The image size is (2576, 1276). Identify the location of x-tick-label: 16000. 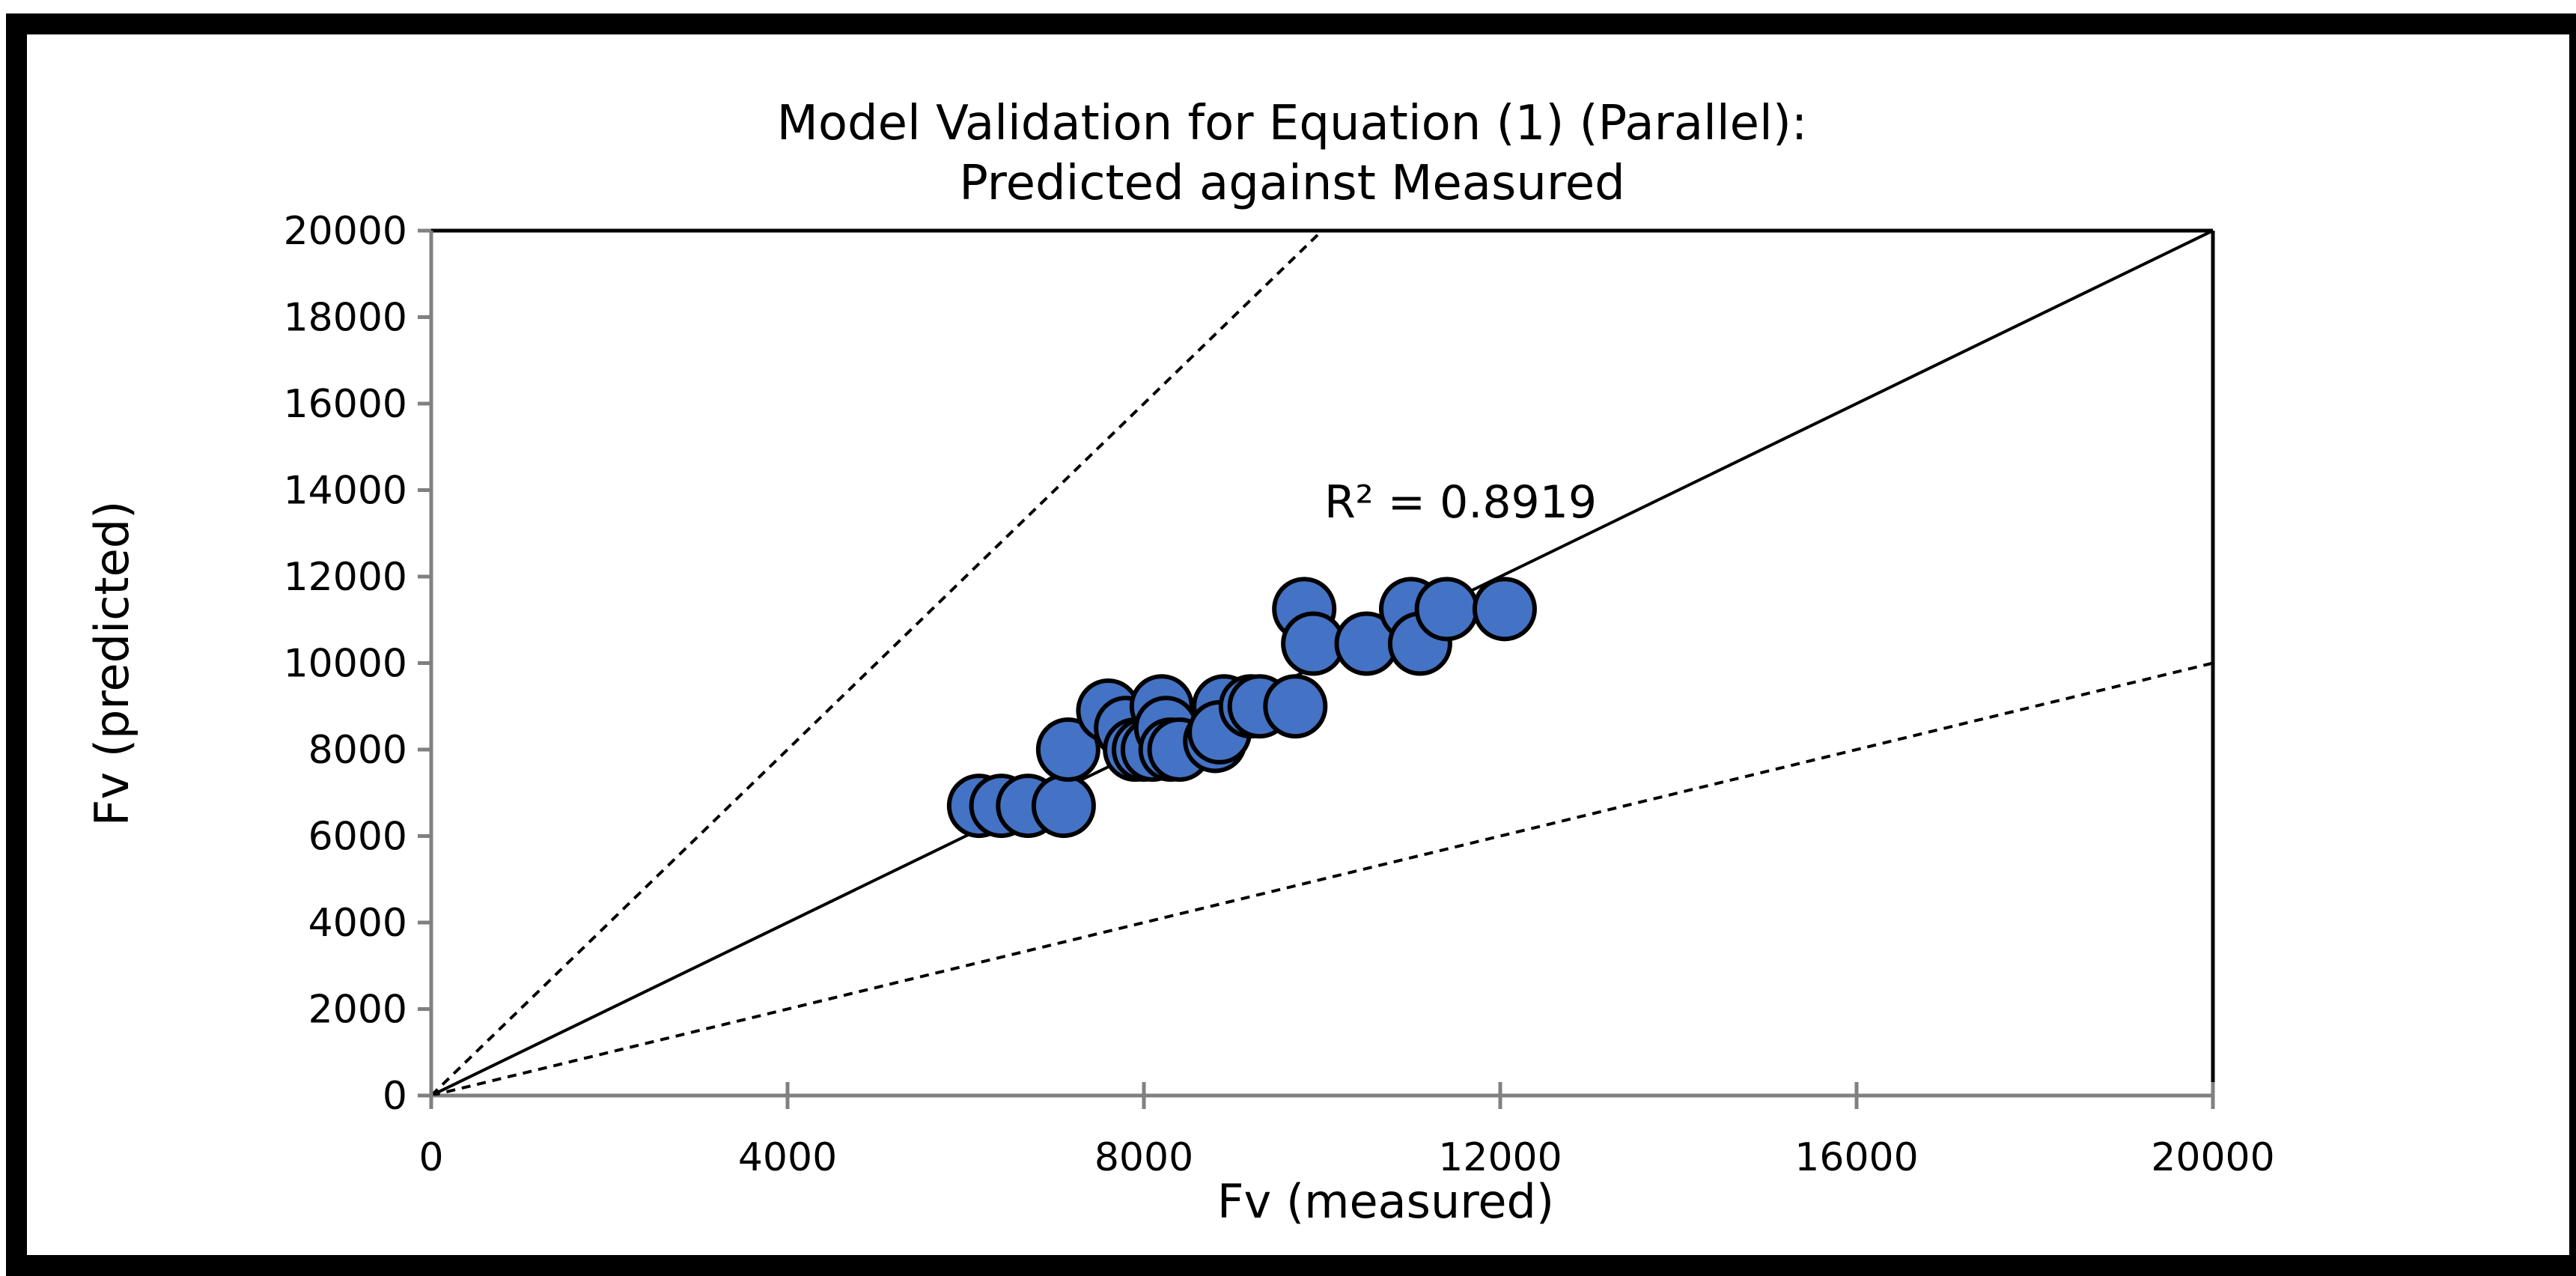
(1856, 1157).